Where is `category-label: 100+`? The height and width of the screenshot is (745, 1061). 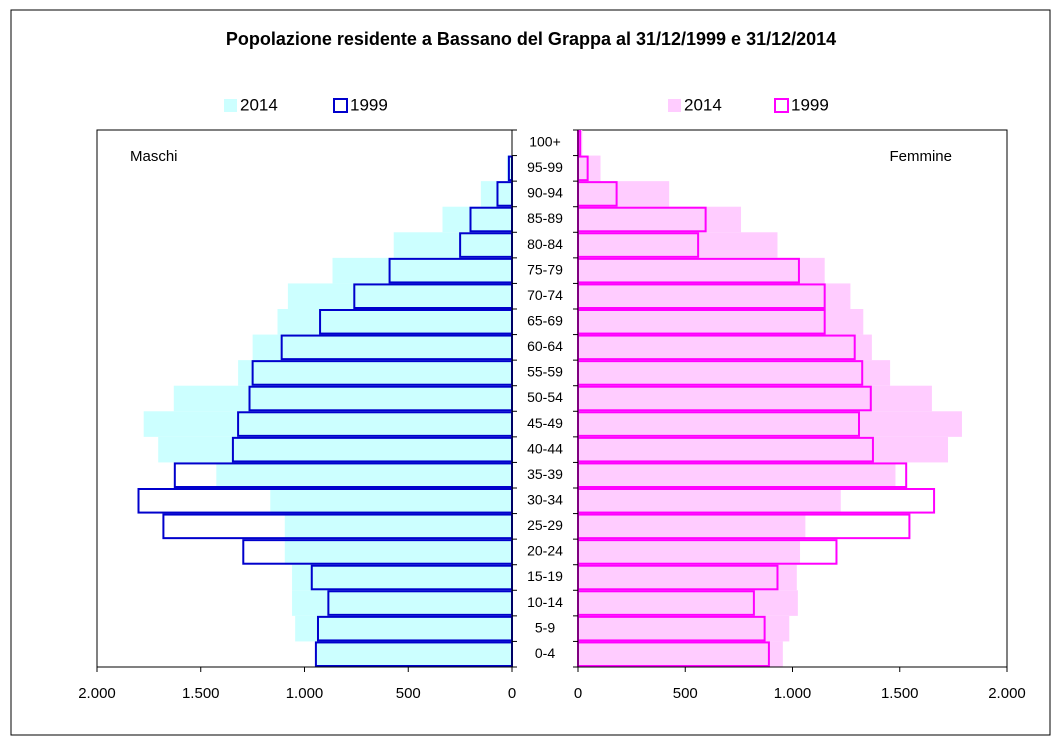
category-label: 100+ is located at coordinates (545, 141).